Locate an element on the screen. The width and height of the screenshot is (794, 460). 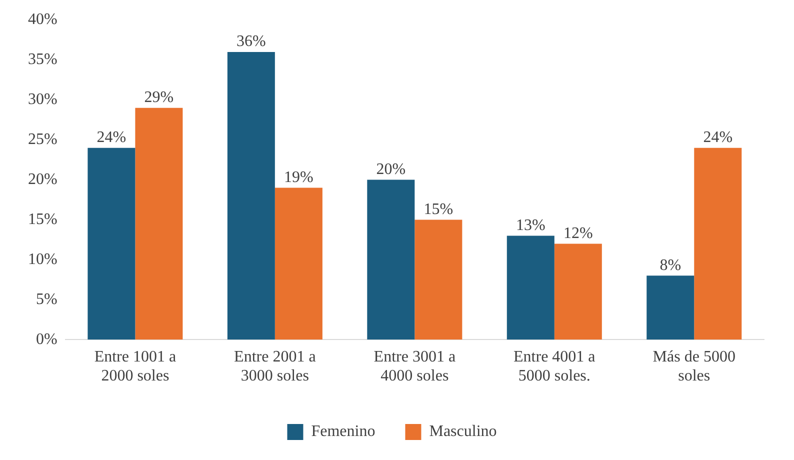
data-label: 20% is located at coordinates (391, 169).